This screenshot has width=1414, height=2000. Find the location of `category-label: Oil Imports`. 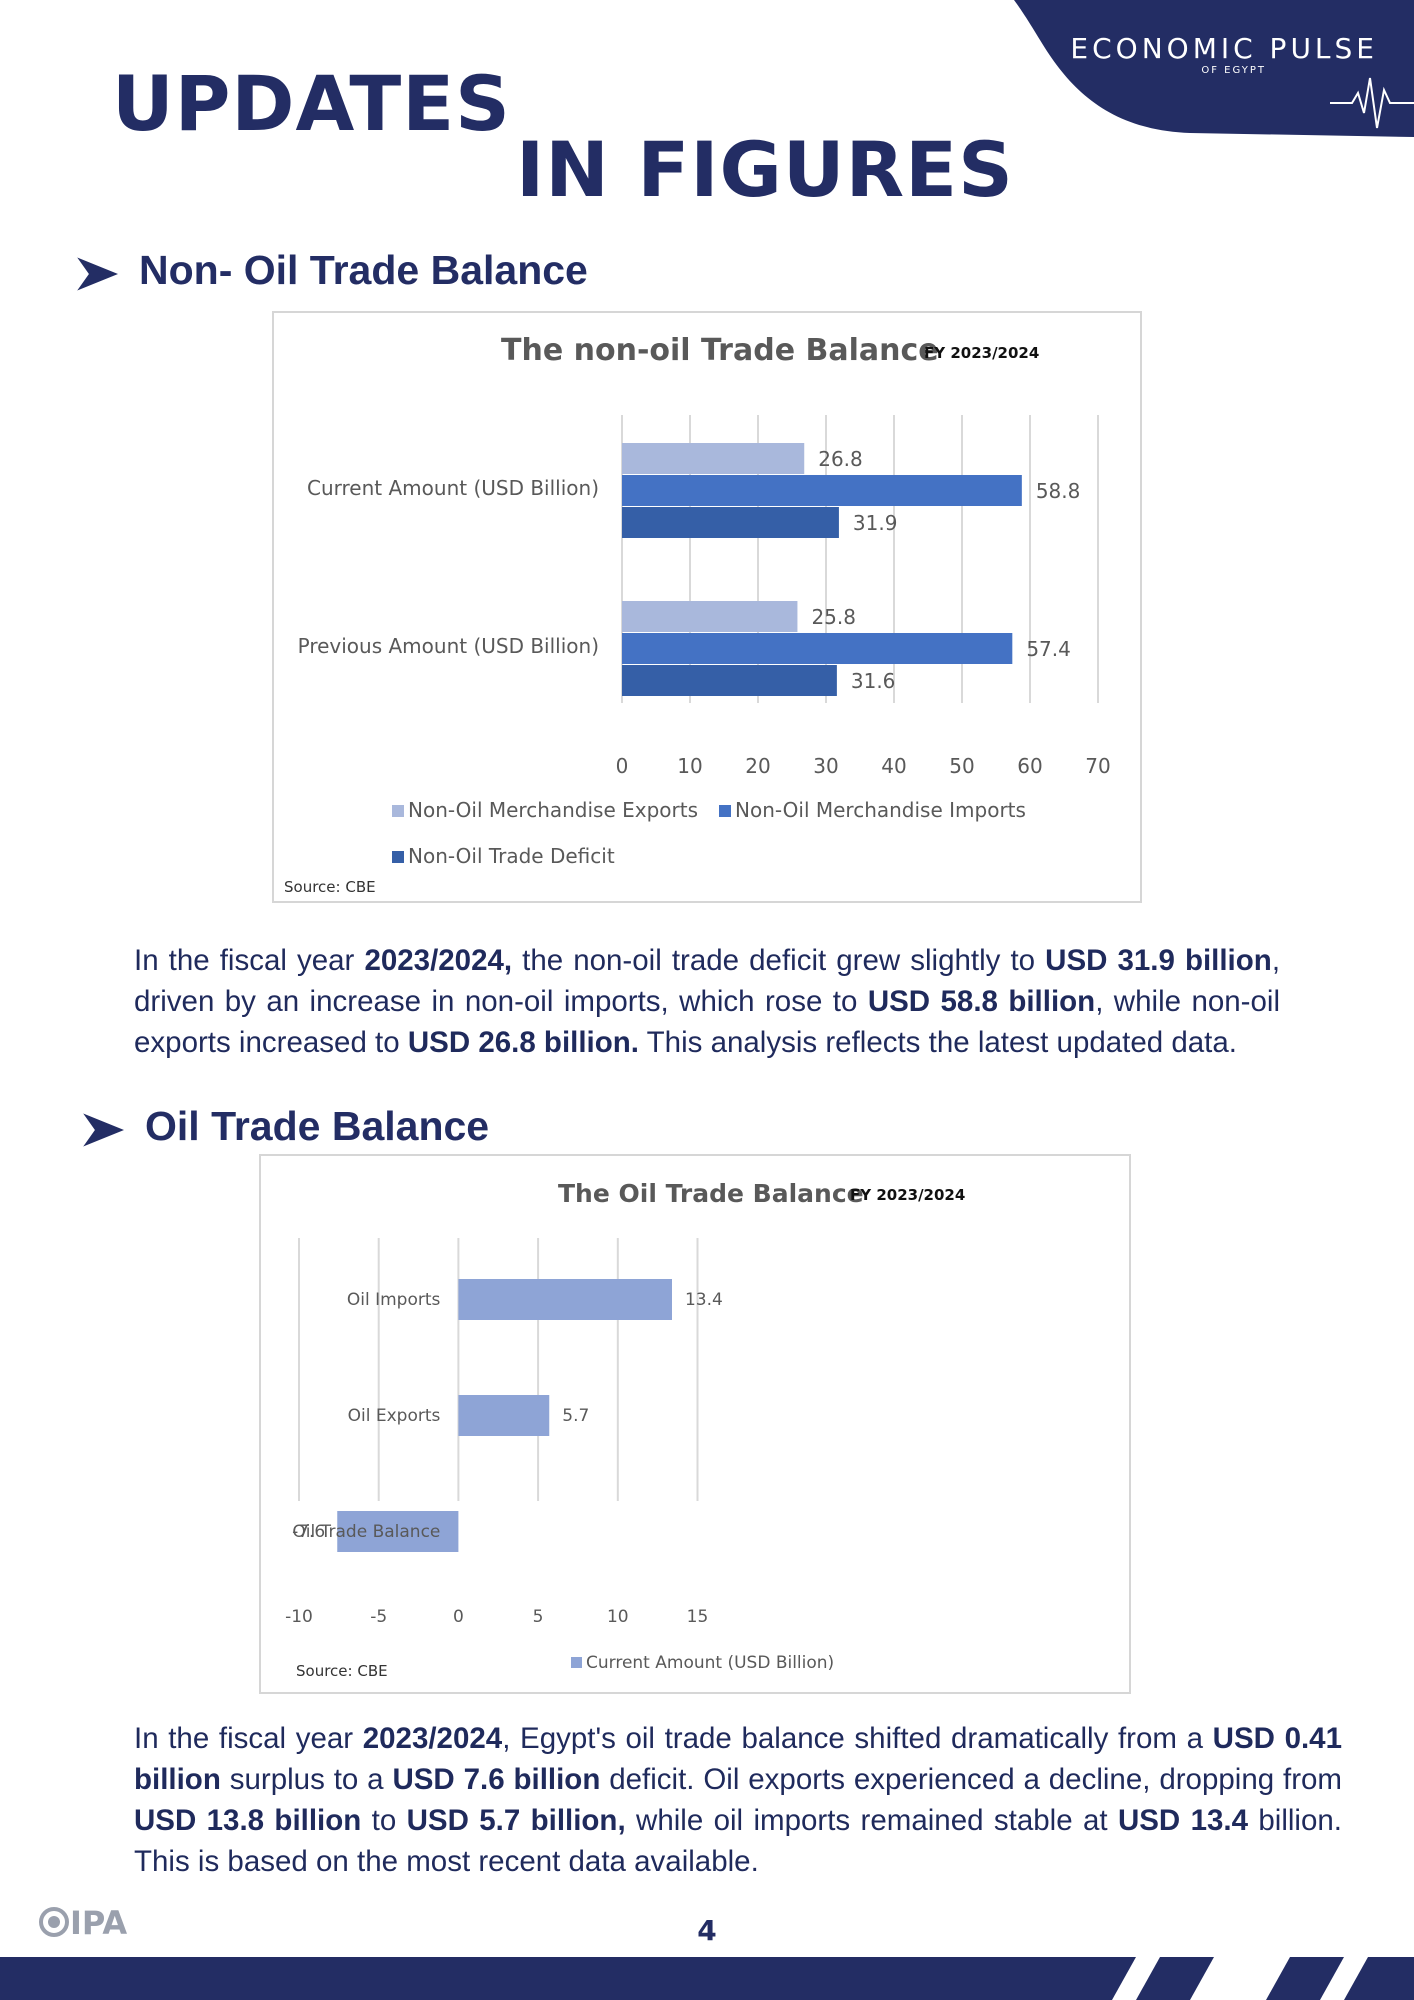

category-label: Oil Imports is located at coordinates (394, 1300).